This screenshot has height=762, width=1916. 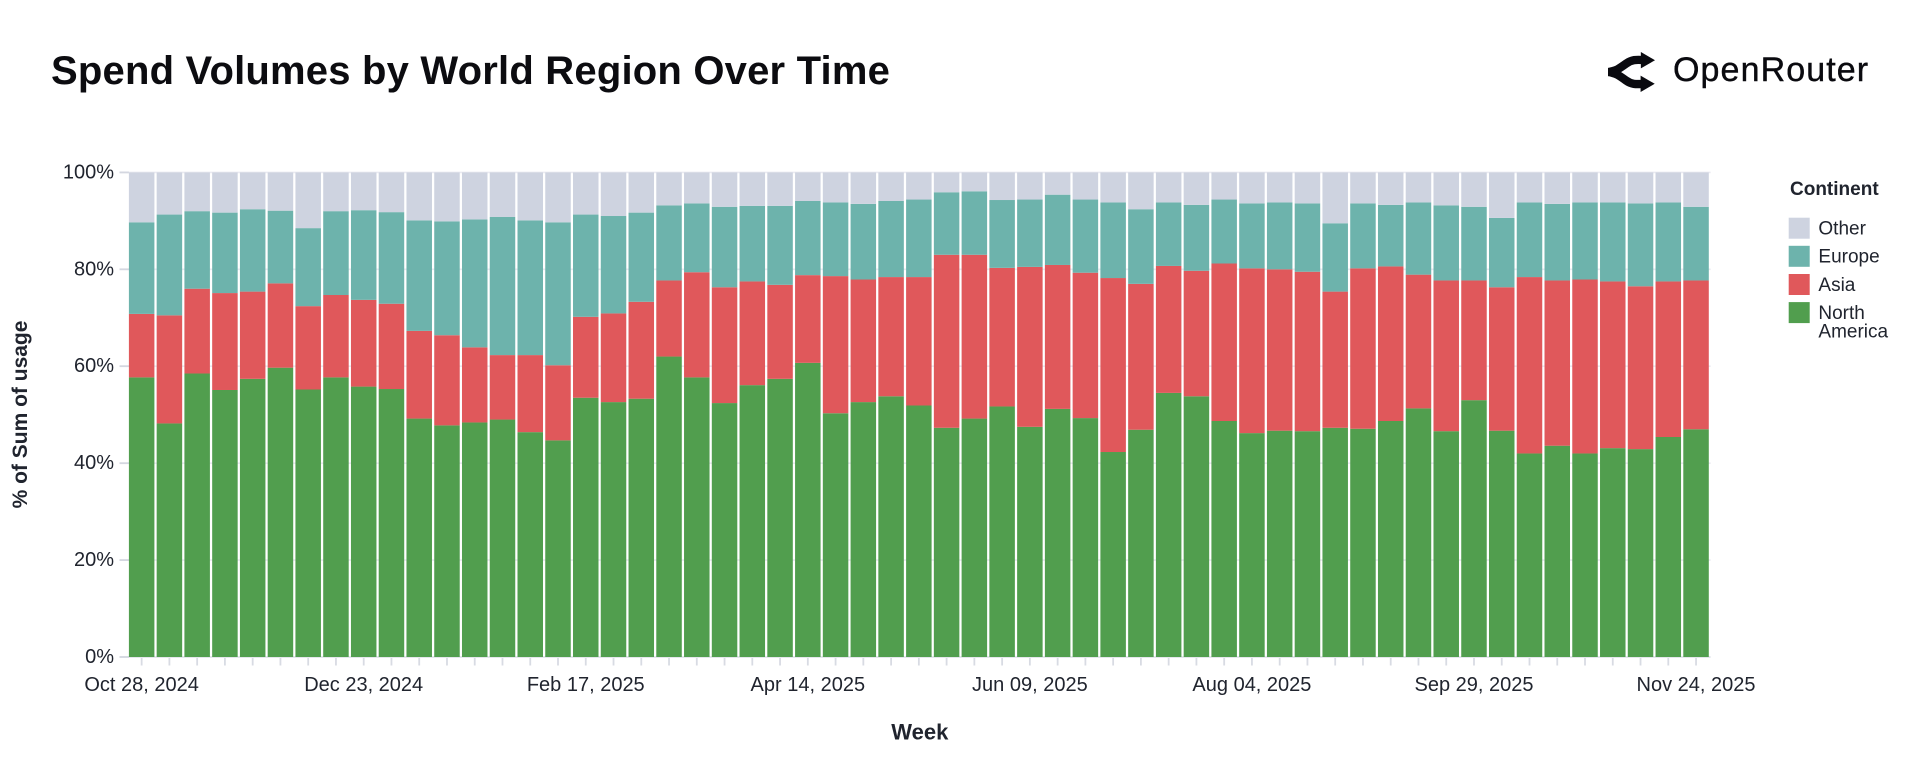 What do you see at coordinates (94, 463) in the screenshot?
I see `svg-text: 40%` at bounding box center [94, 463].